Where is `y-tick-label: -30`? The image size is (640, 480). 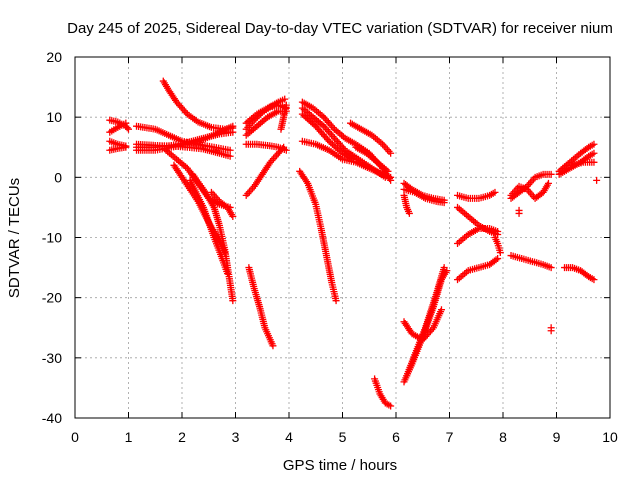
y-tick-label: -30 is located at coordinates (52, 358).